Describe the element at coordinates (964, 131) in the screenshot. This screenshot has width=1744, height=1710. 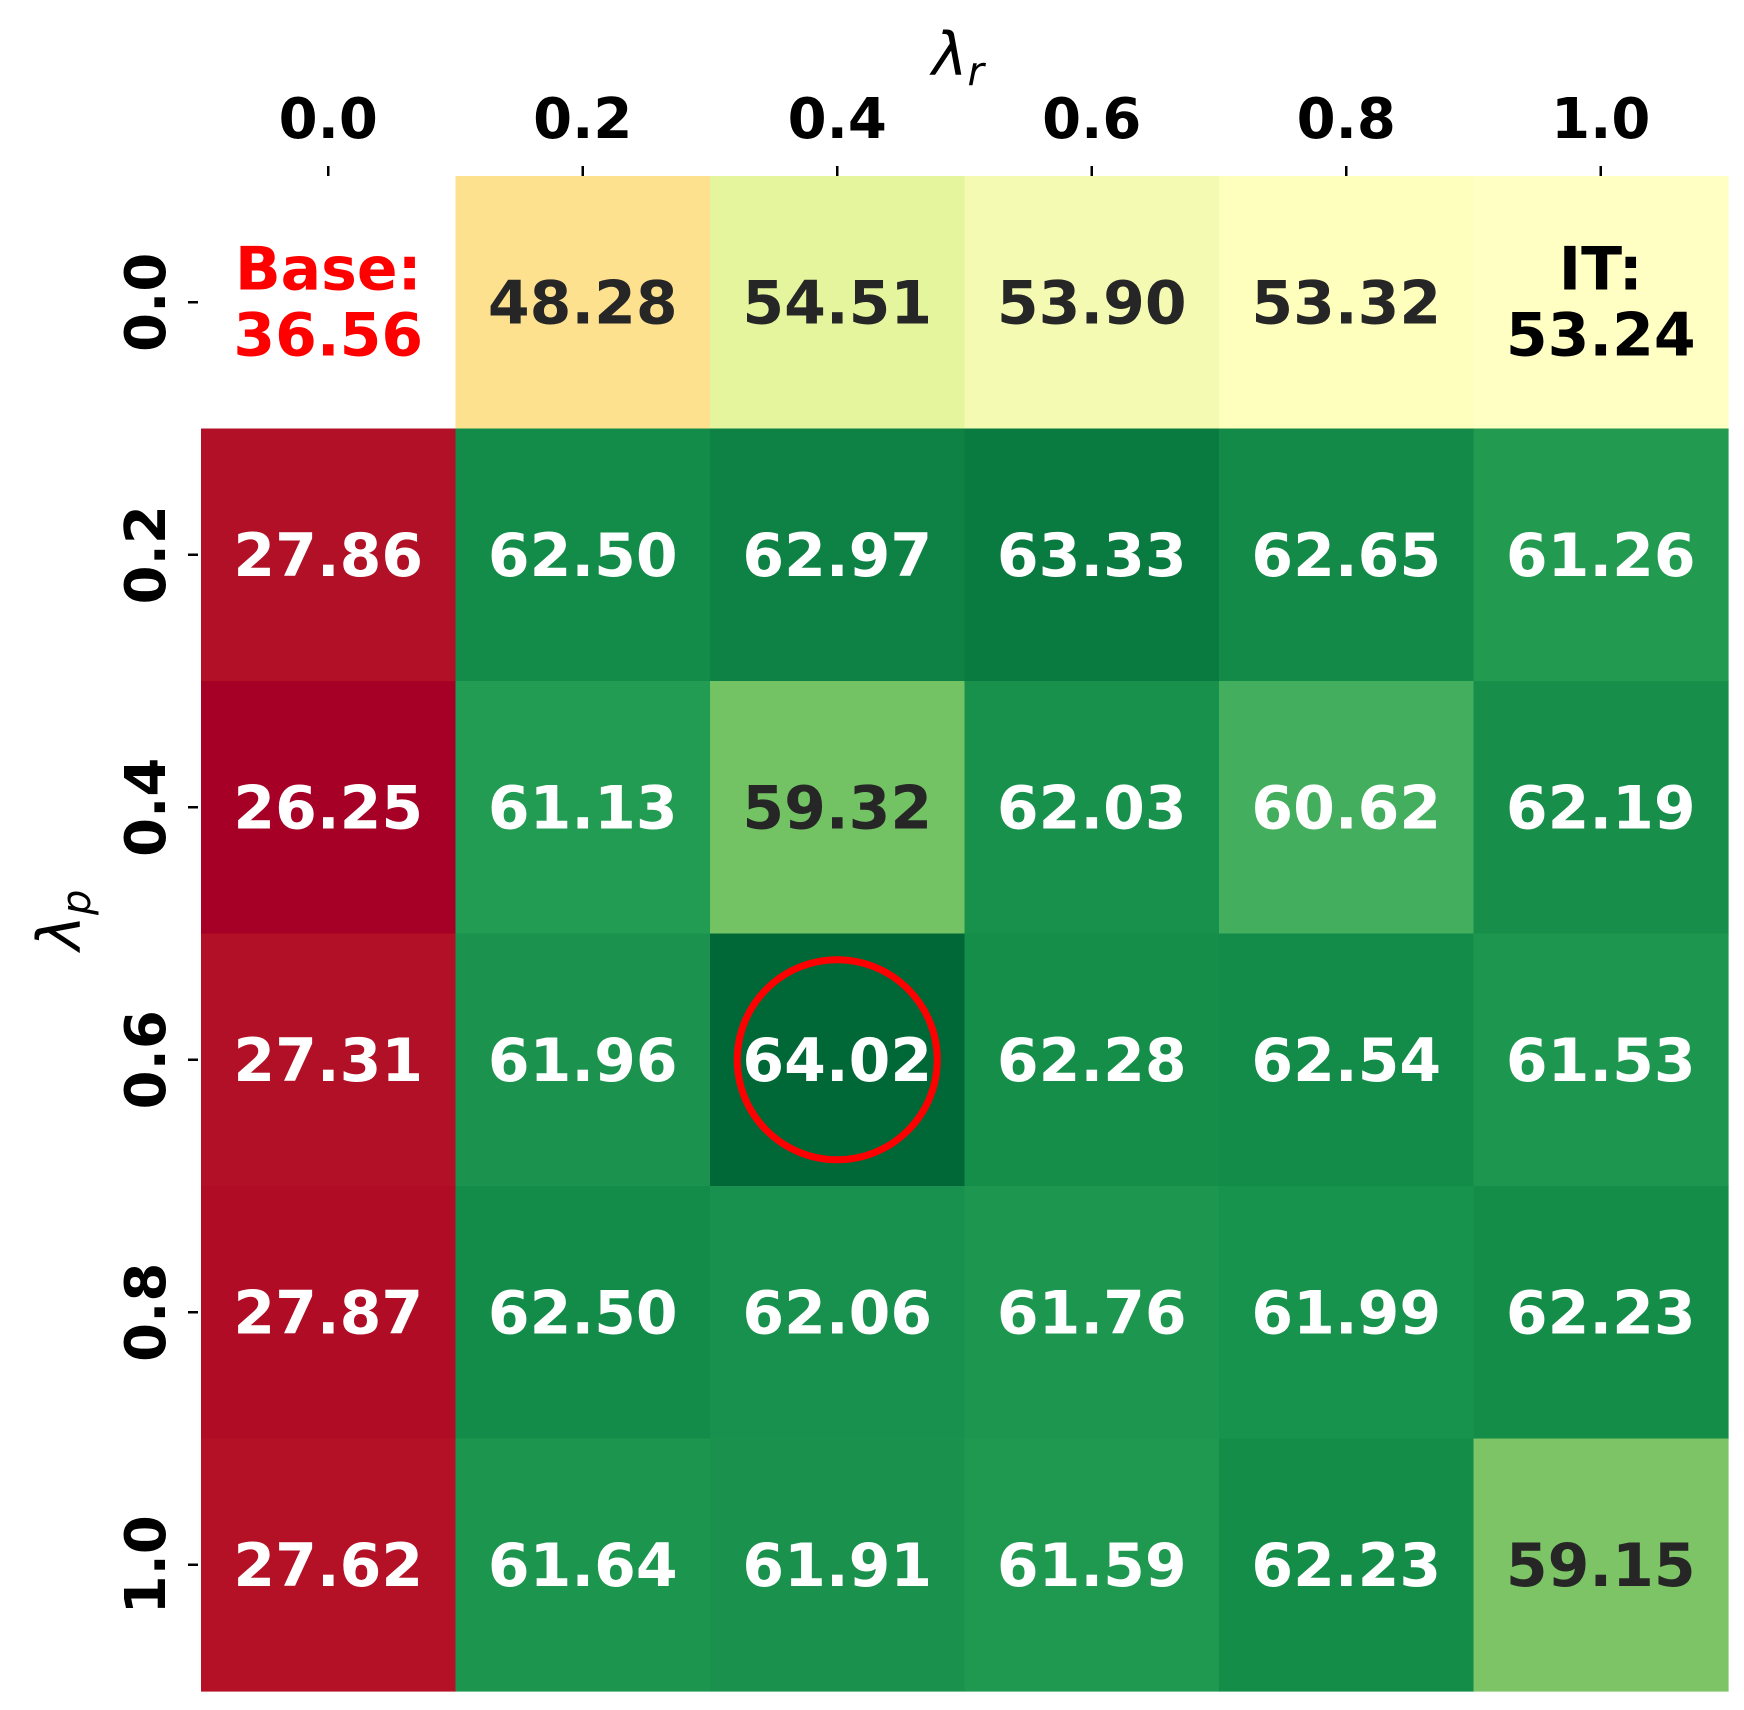
I see `x-axis-ticks: 0.0 0.2 0.4 0.6 0.8 1.0` at that location.